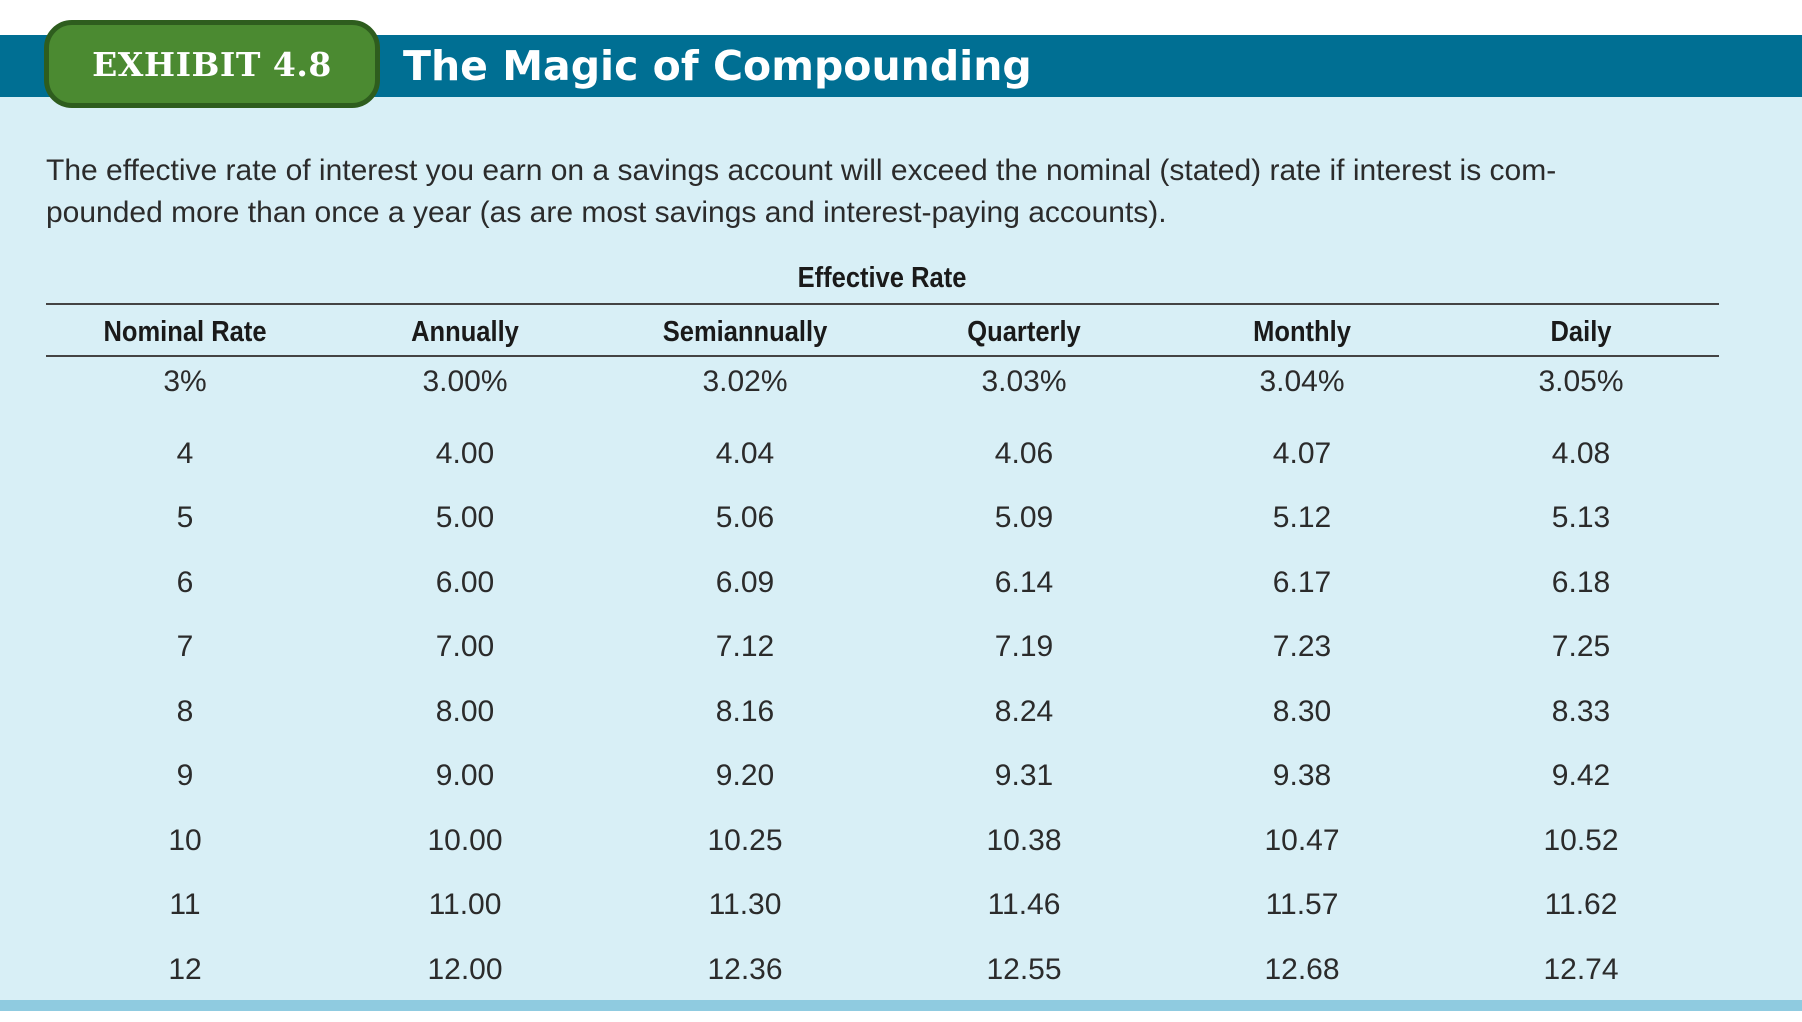 This screenshot has height=1022, width=1802. What do you see at coordinates (745, 840) in the screenshot?
I see `table-cell: 10.25` at bounding box center [745, 840].